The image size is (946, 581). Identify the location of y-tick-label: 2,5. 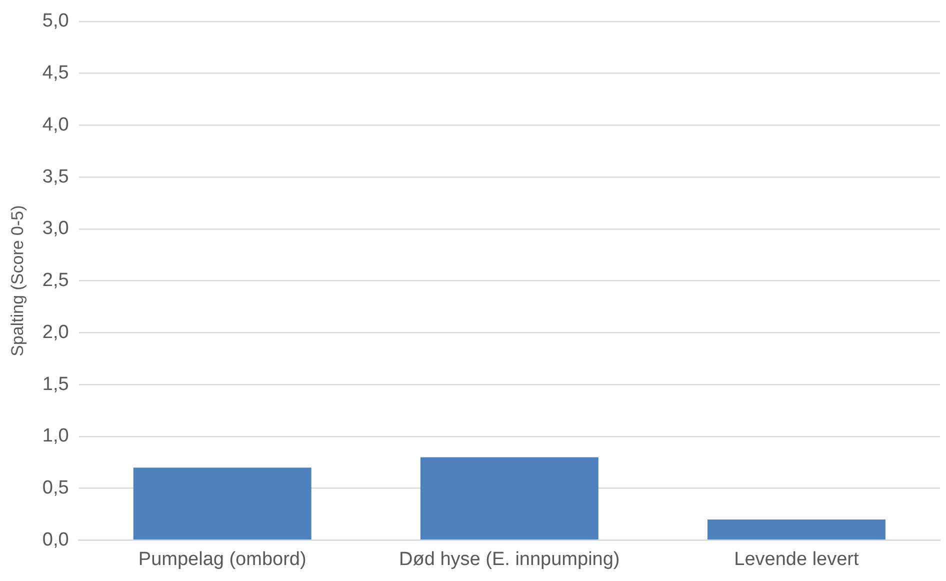
(55, 281).